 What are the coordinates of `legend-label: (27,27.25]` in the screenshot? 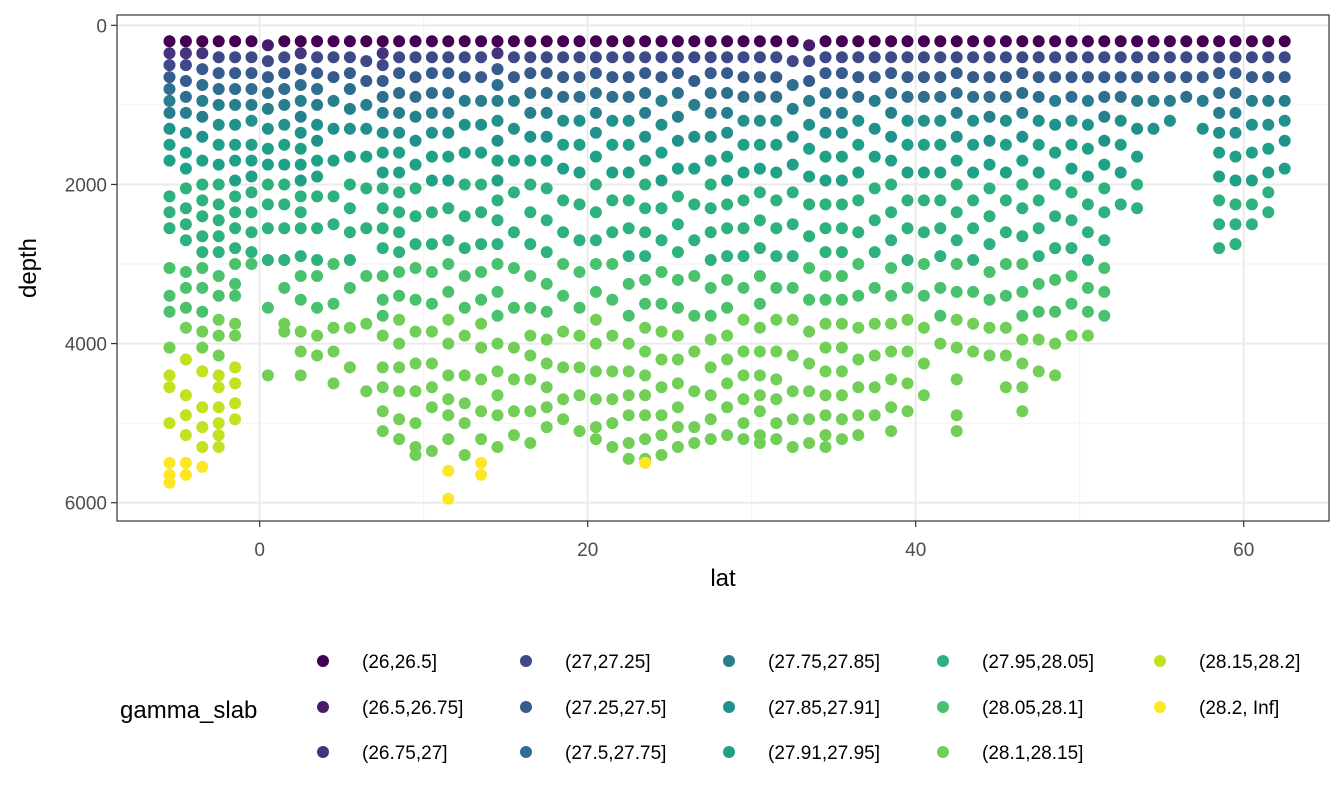 It's located at (608, 662).